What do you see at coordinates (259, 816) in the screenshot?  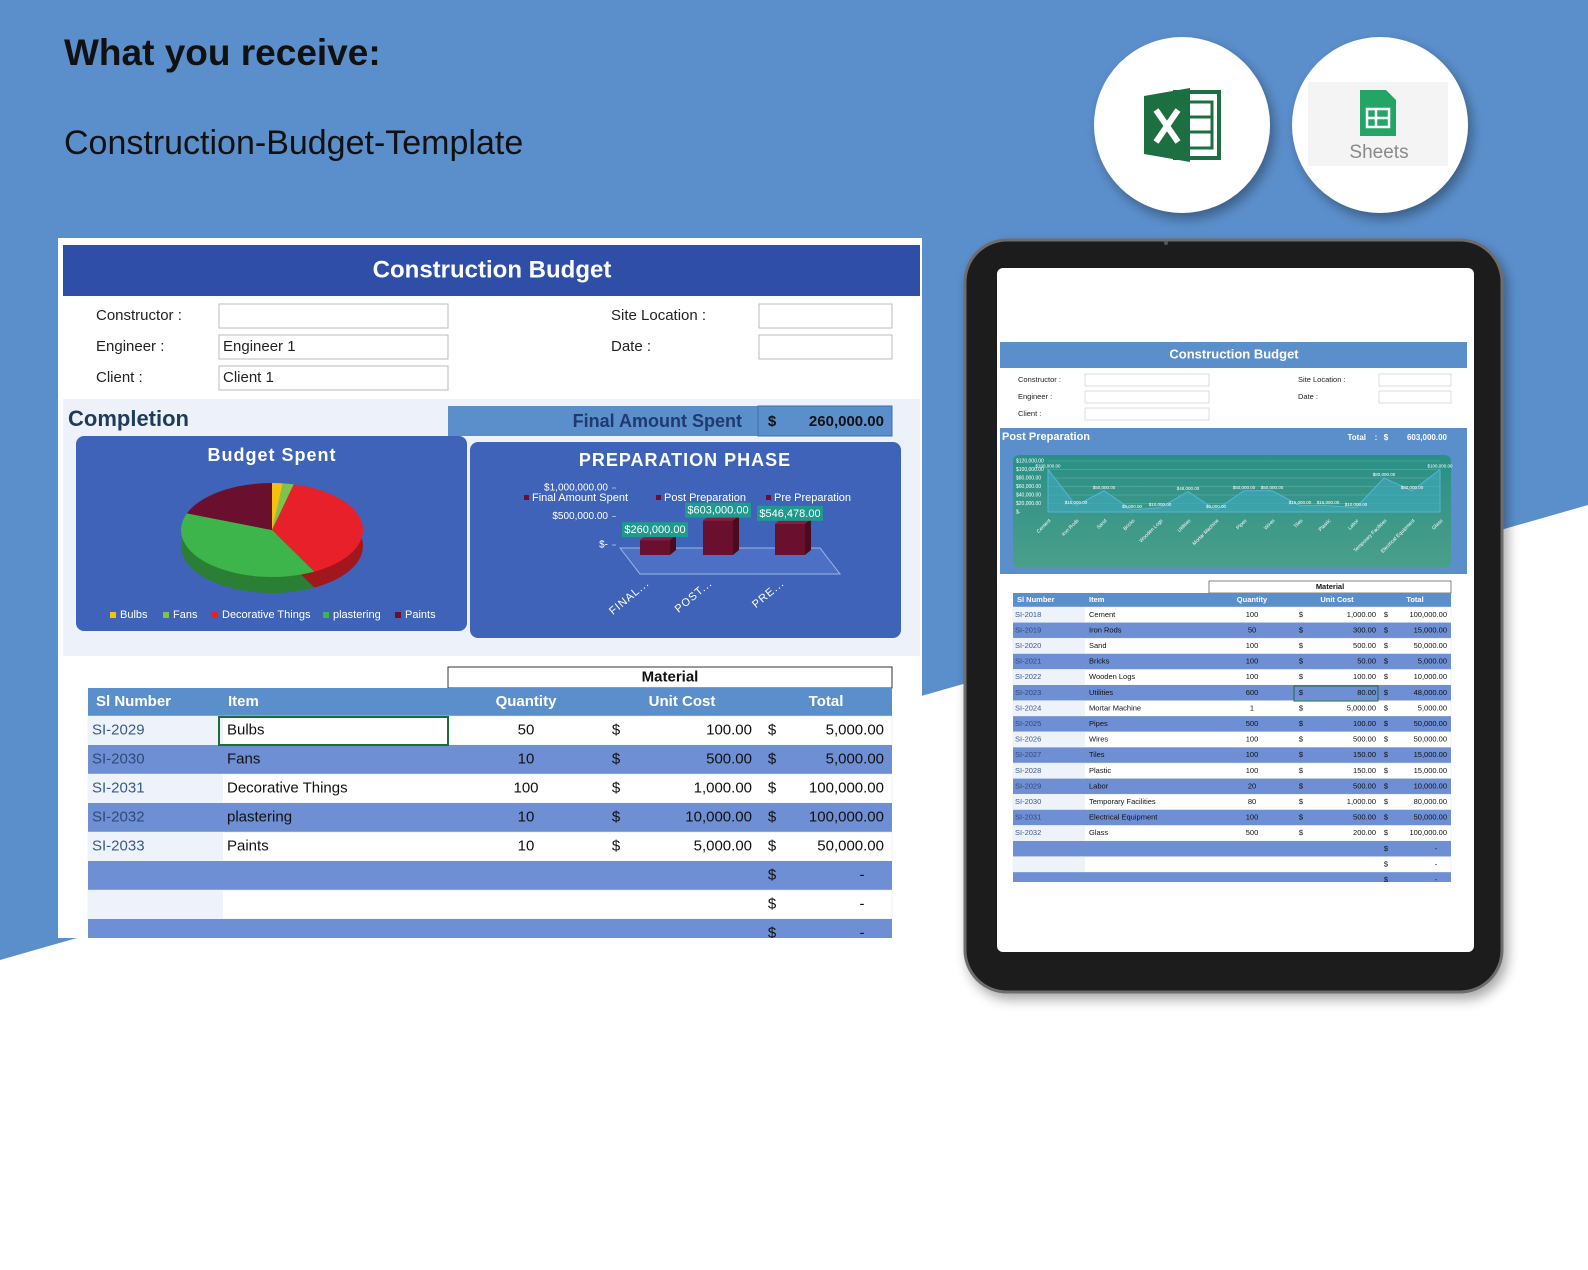 I see `table-cell: plastering` at bounding box center [259, 816].